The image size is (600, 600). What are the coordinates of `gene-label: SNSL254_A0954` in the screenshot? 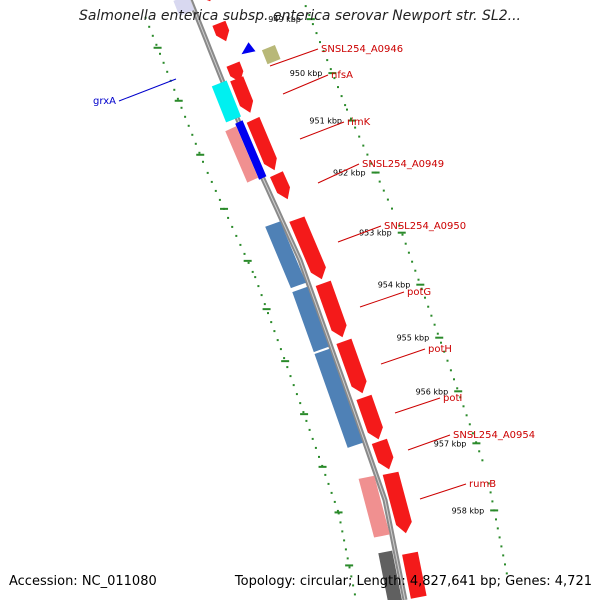 It's located at (494, 435).